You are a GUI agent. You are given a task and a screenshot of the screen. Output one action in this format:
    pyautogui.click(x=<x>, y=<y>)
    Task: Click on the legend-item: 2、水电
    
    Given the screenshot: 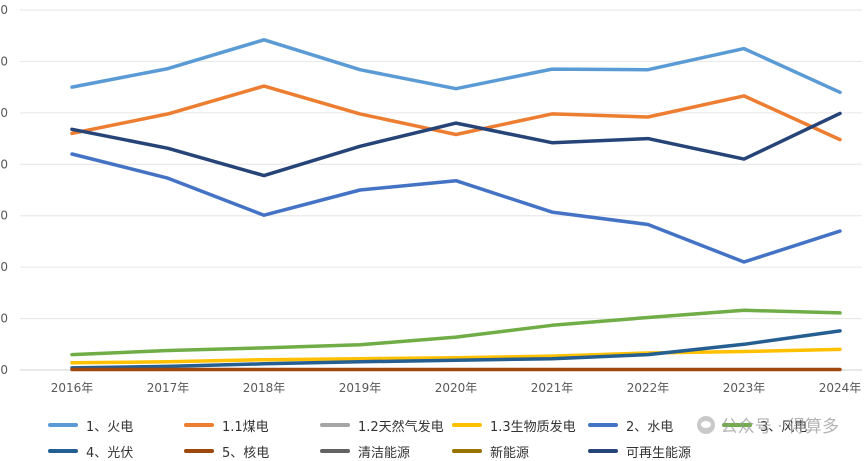 What is the action you would take?
    pyautogui.click(x=630, y=425)
    